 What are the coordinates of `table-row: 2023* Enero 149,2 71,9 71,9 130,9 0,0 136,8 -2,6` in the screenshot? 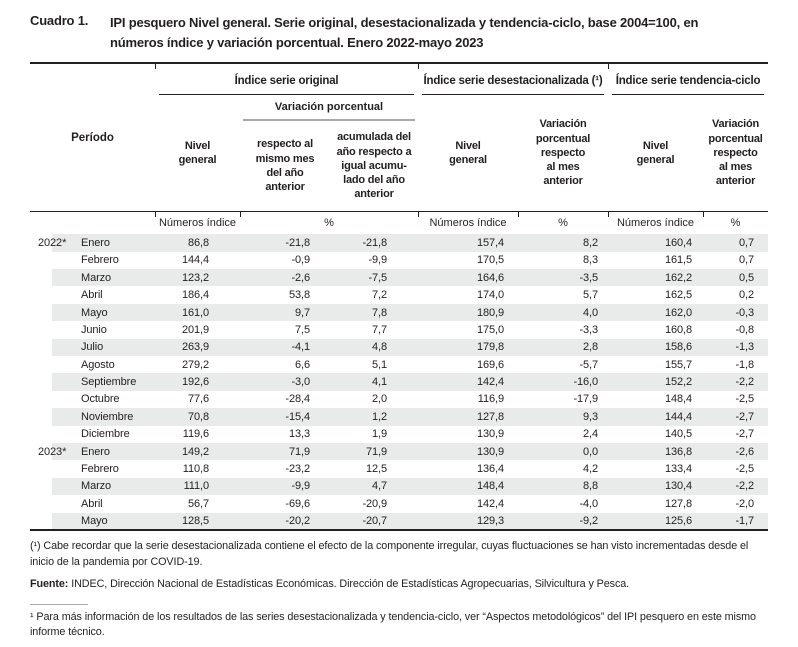 It's located at (399, 451).